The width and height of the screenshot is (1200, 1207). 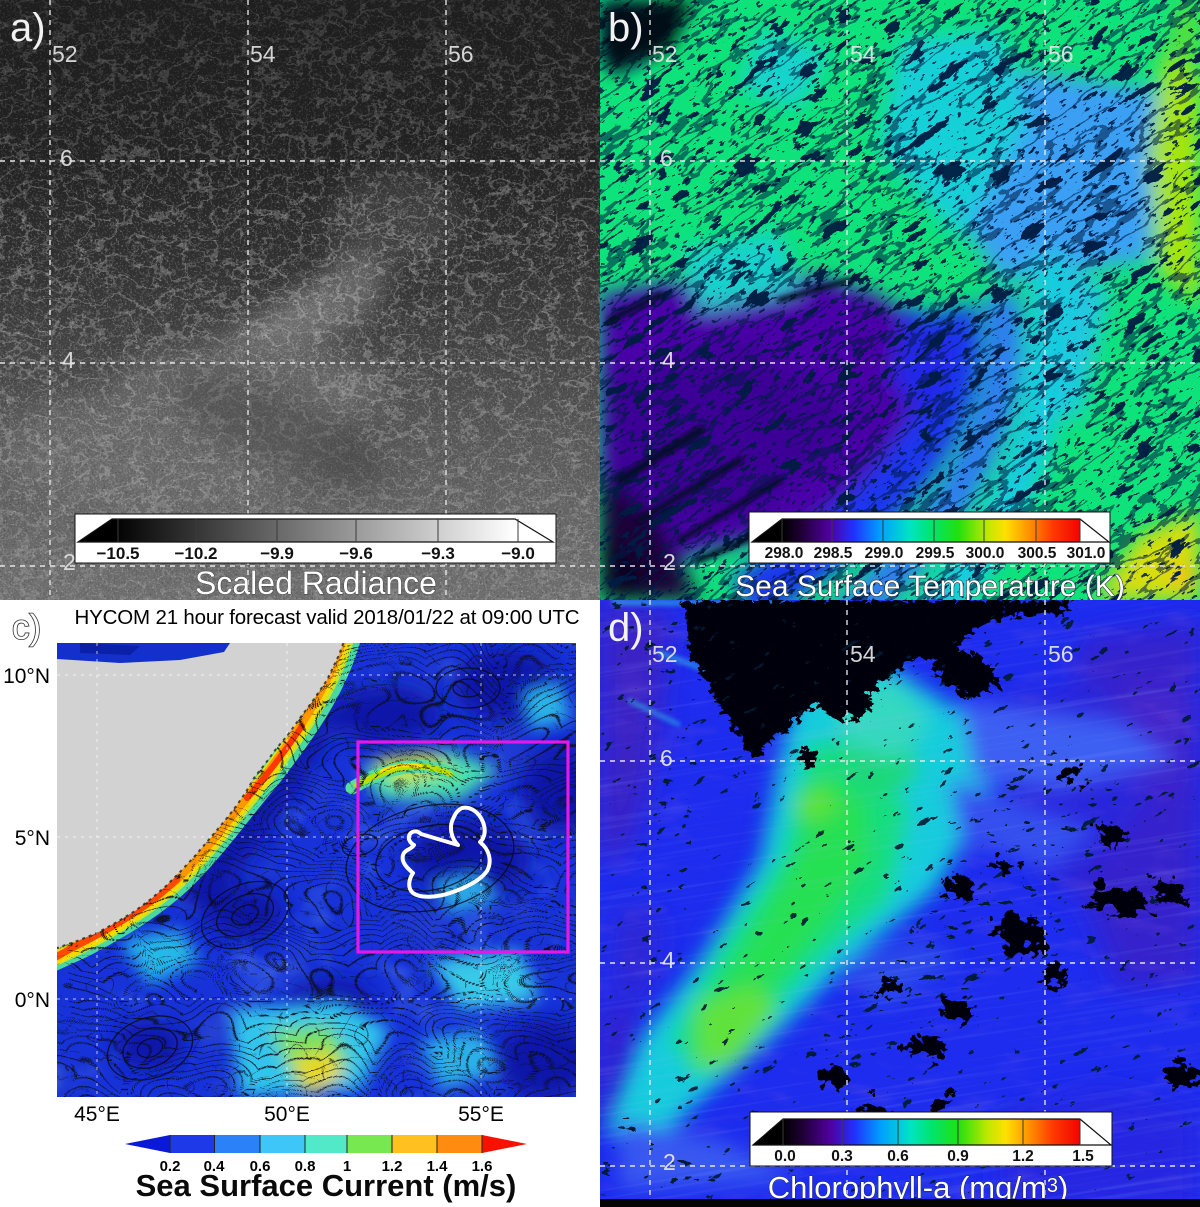 I want to click on svg-text: 0.8, so click(x=305, y=1166).